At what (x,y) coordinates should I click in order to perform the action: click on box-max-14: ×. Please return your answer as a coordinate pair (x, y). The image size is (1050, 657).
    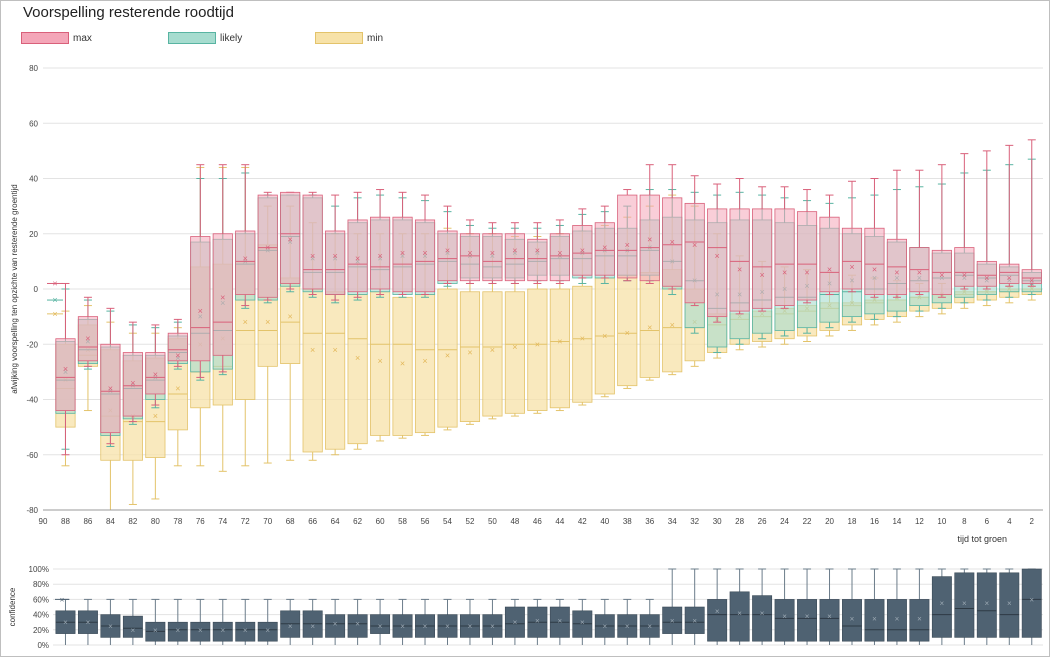
    Looking at the image, I should click on (896, 233).